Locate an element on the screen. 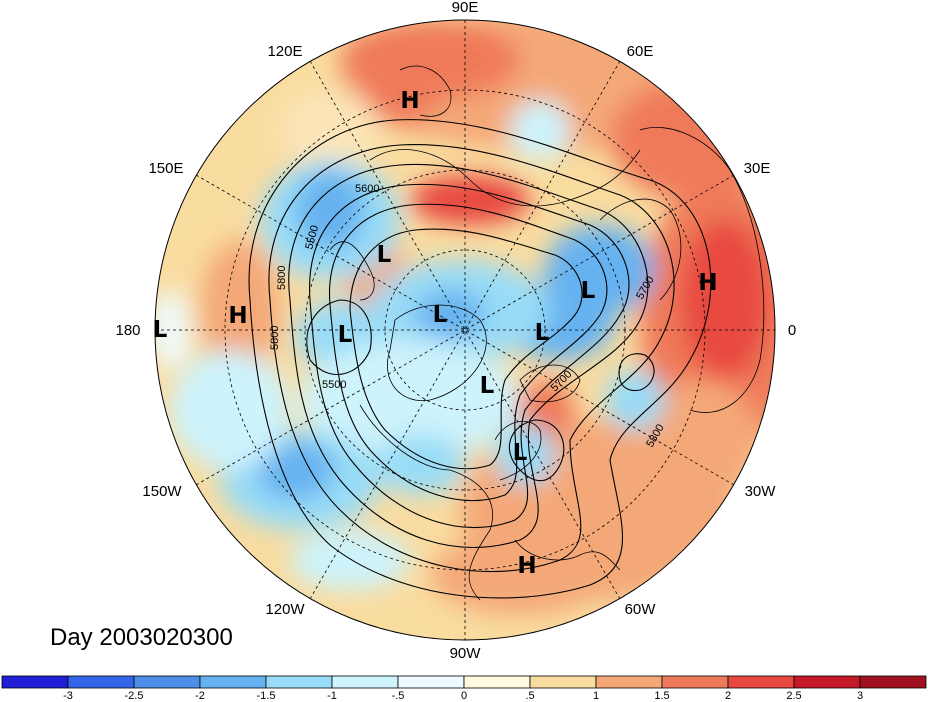 Image resolution: width=928 pixels, height=702 pixels. contour-label: 5600 is located at coordinates (367, 189).